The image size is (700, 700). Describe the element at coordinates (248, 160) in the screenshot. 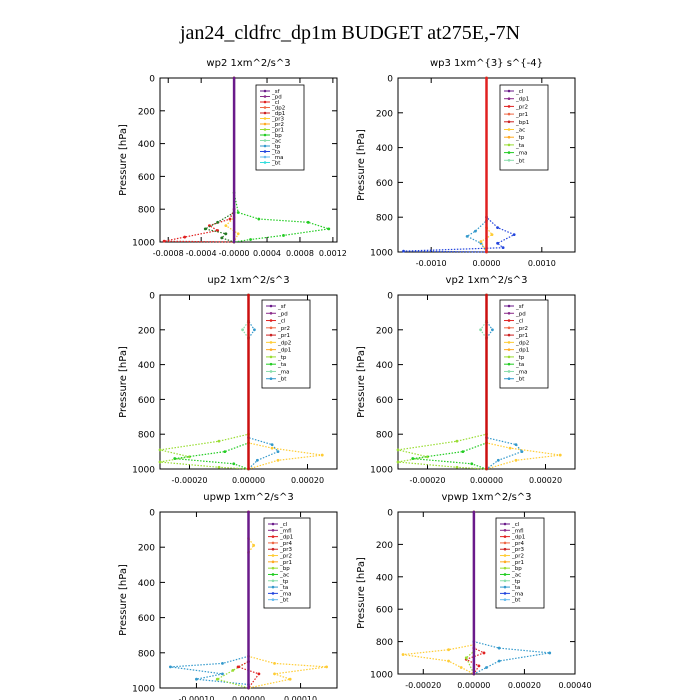

I see `plot-frame` at that location.